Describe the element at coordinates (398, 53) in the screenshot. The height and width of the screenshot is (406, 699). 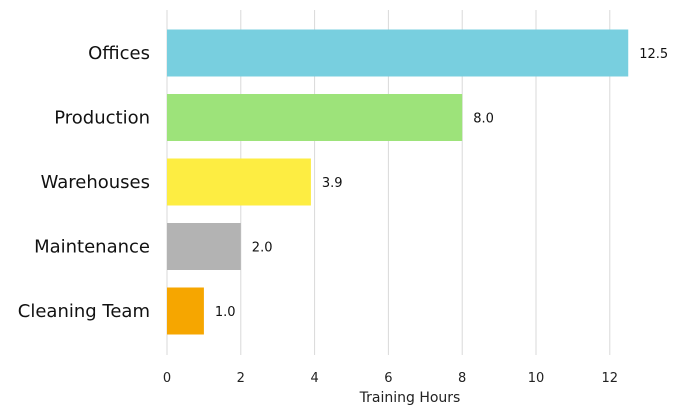
I see `bar-offices` at that location.